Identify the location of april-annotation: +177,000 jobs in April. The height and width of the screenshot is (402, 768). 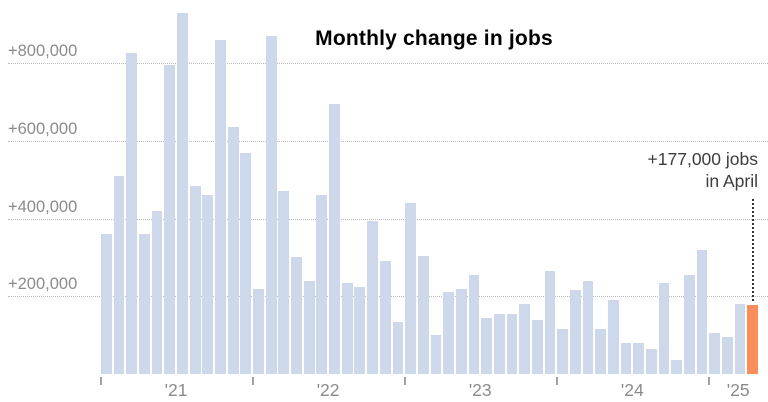
(703, 170).